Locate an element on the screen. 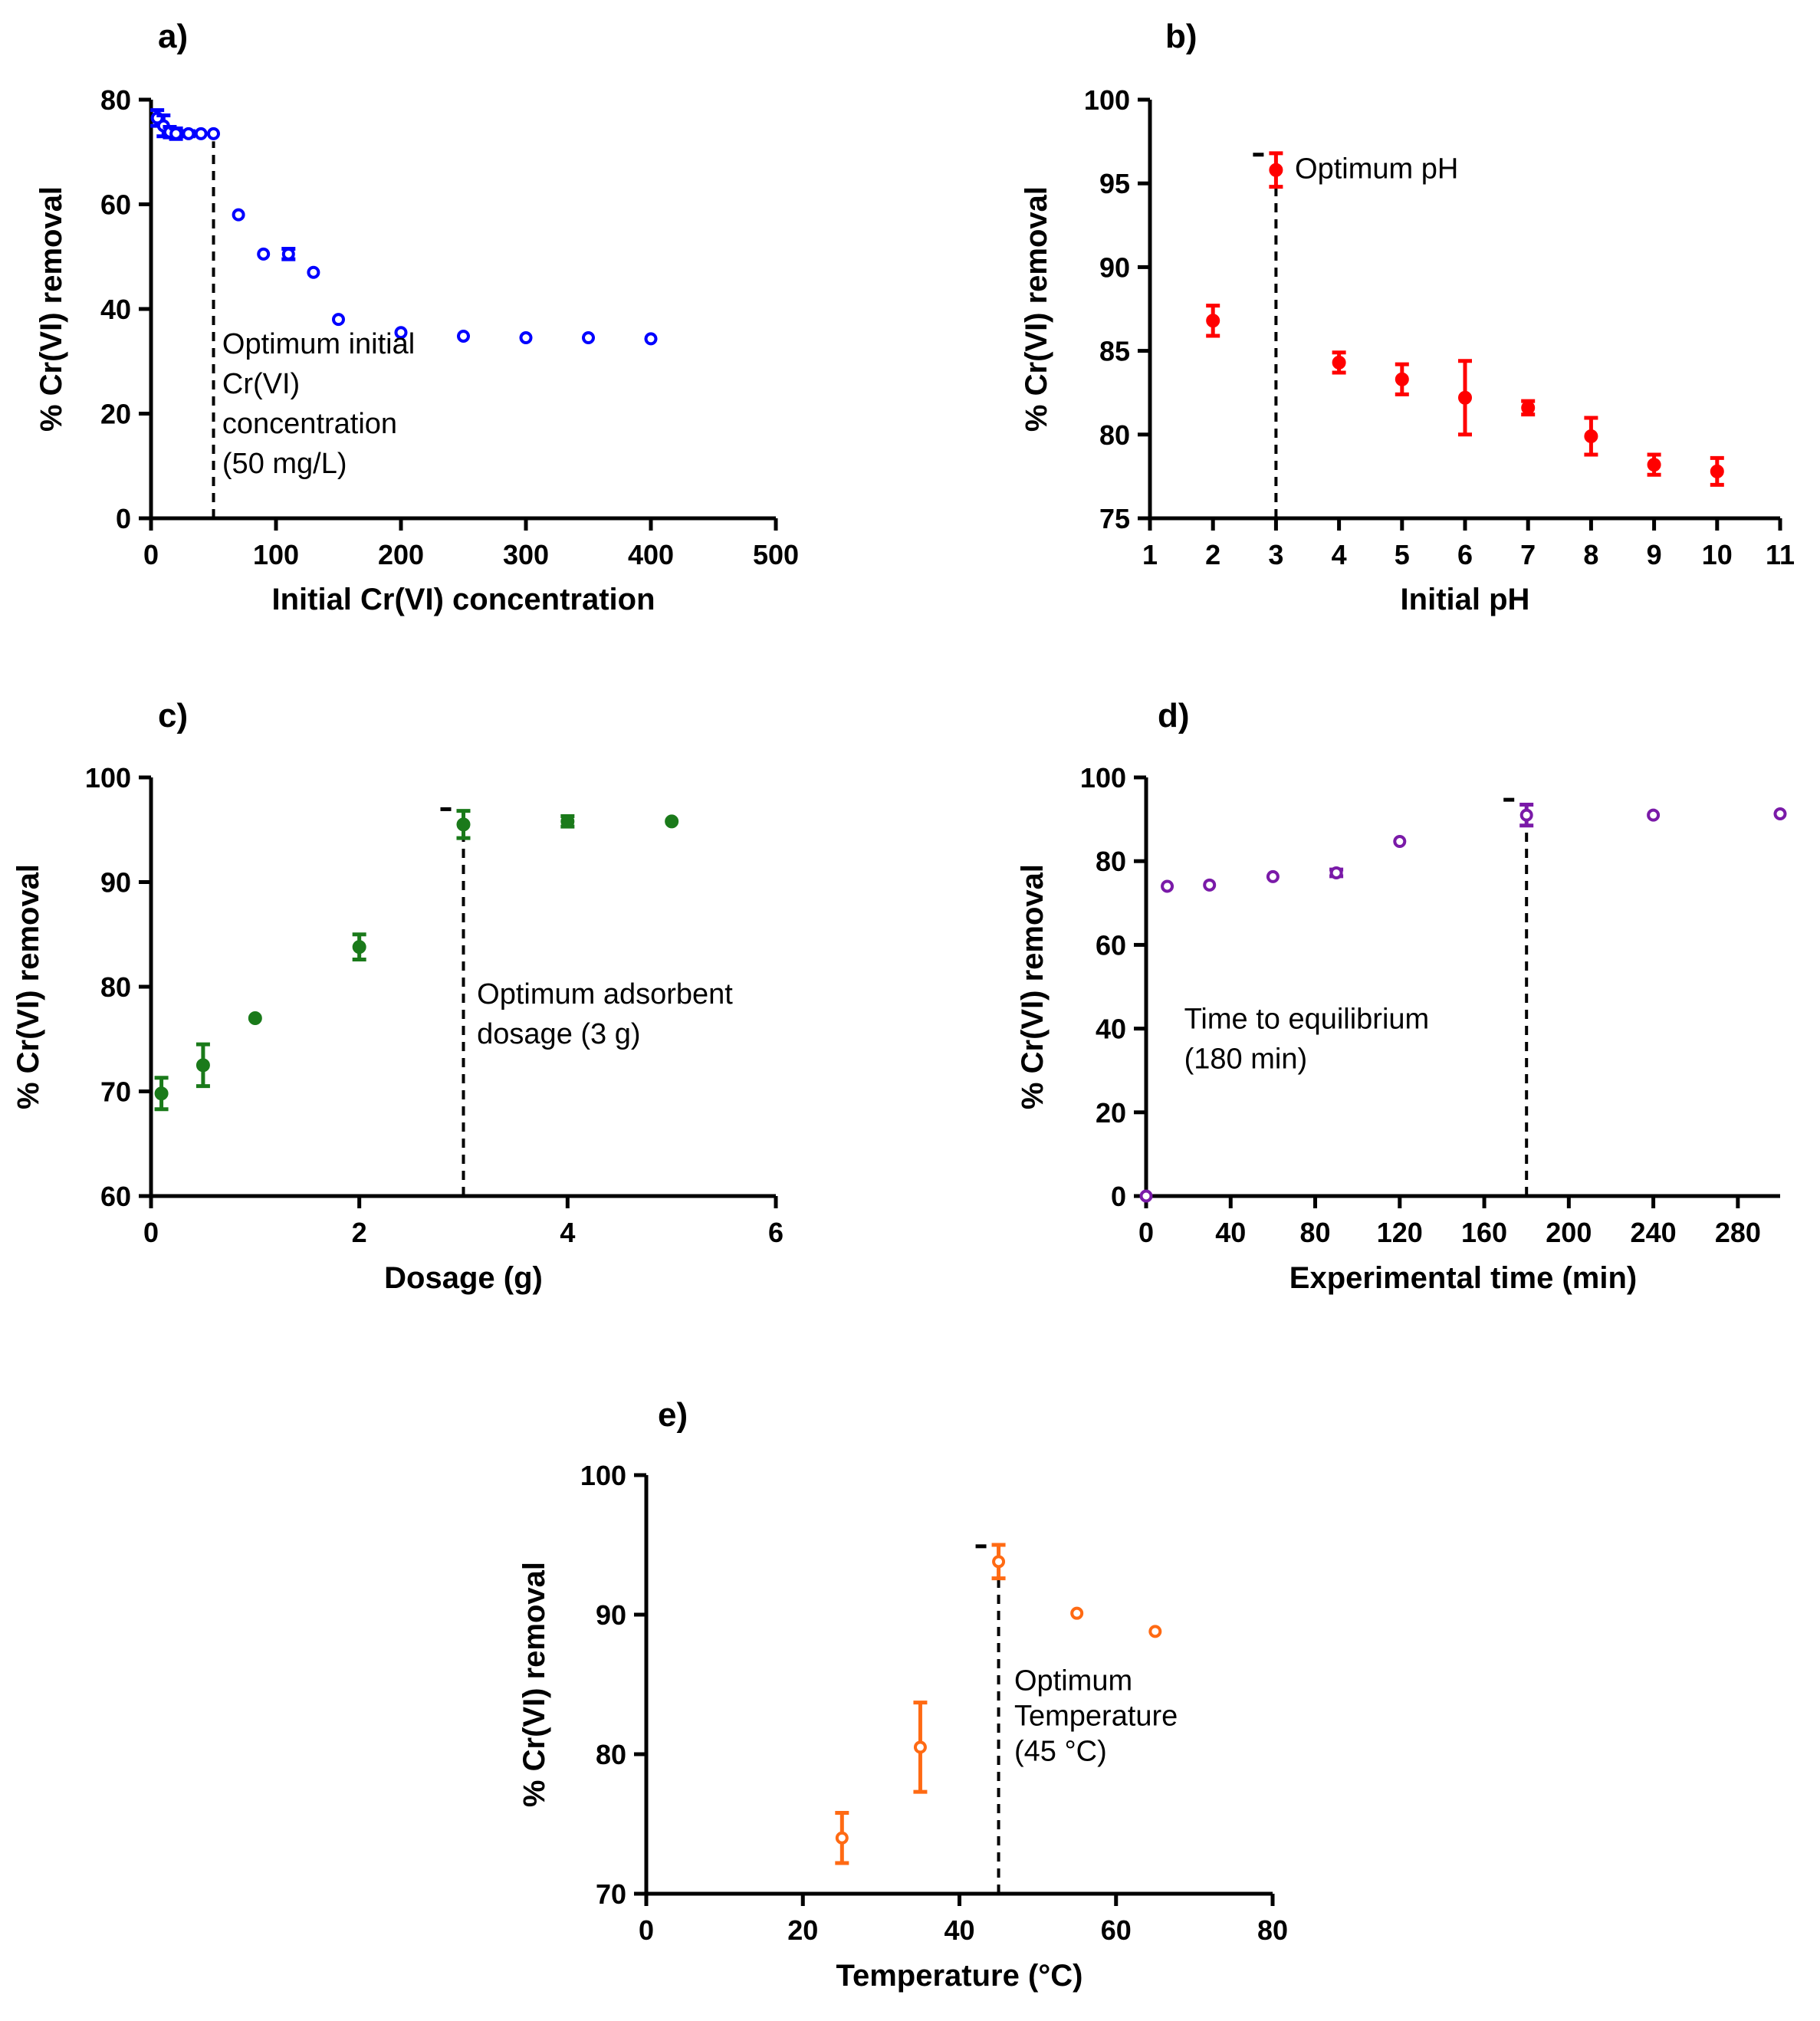  annotation-line: Optimum initial is located at coordinates (318, 344).